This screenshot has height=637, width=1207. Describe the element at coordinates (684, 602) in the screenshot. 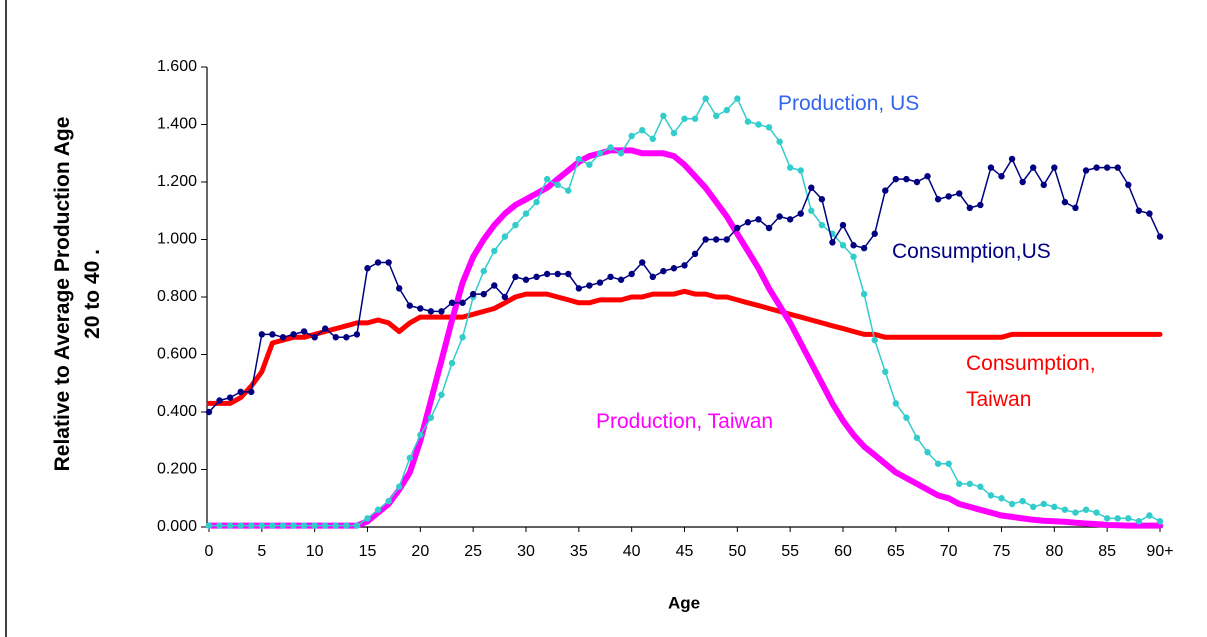

I see `x-axis-title: Age` at that location.